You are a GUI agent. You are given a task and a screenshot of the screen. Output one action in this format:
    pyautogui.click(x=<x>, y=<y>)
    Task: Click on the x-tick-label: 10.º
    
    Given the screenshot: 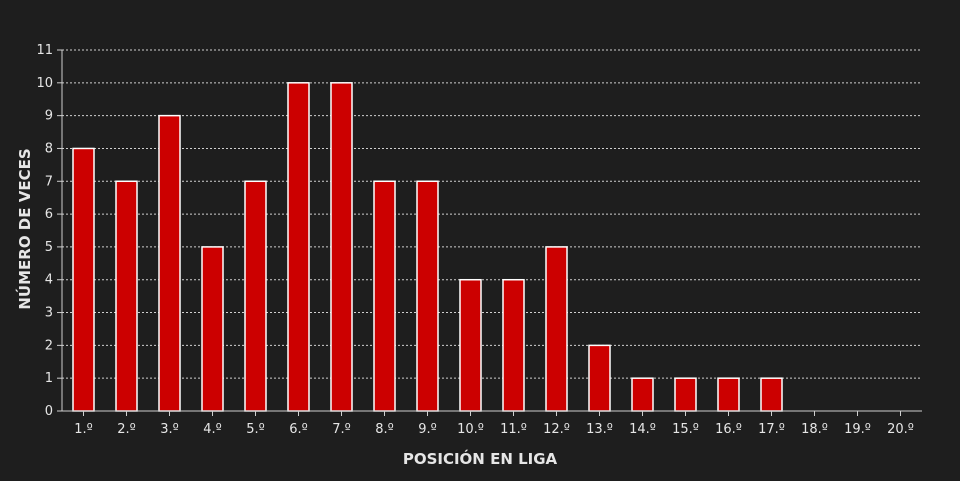 What is the action you would take?
    pyautogui.click(x=470, y=429)
    